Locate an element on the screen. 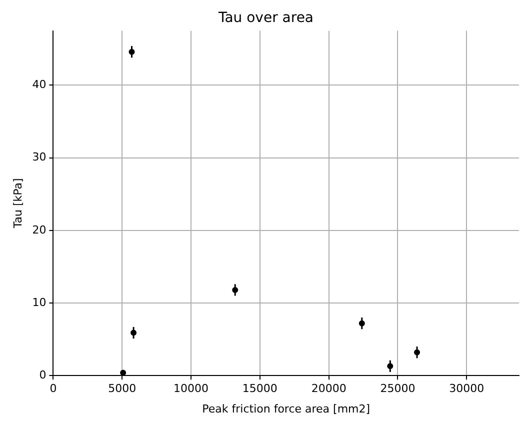  y-tick-label: 30 is located at coordinates (39, 157).